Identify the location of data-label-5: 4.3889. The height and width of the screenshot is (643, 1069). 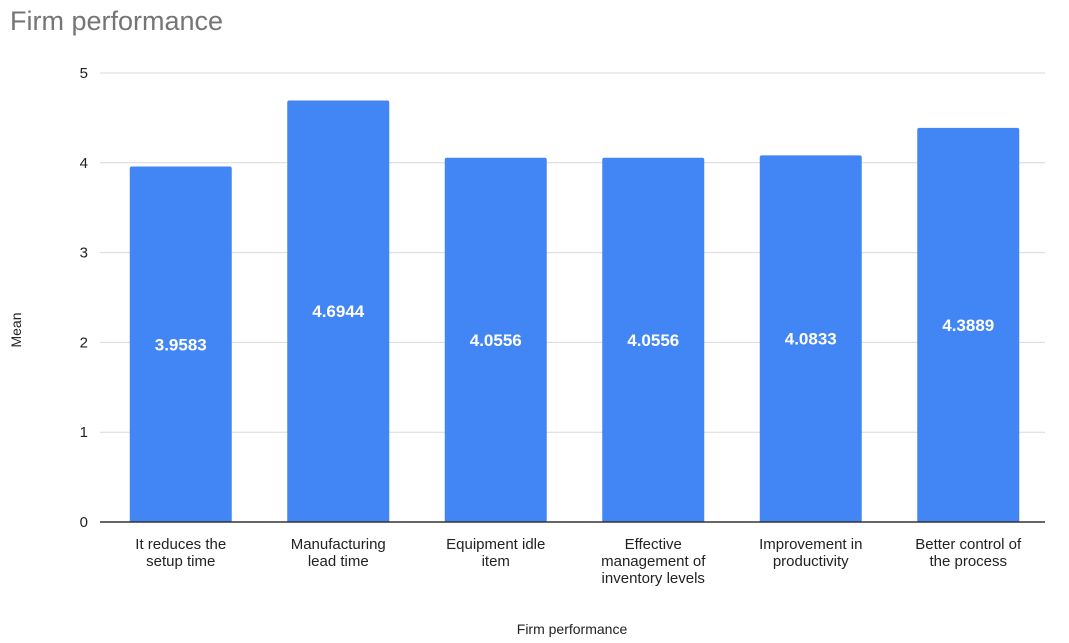
(968, 325).